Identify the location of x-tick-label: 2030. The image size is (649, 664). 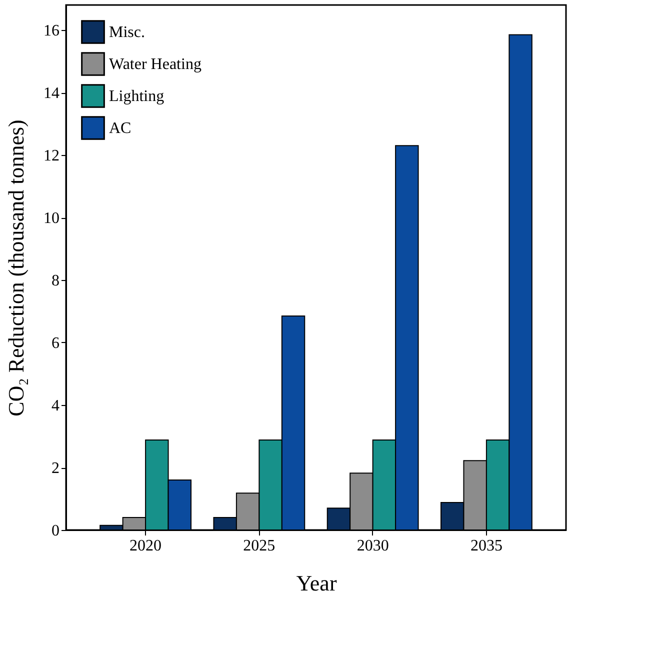
(372, 546).